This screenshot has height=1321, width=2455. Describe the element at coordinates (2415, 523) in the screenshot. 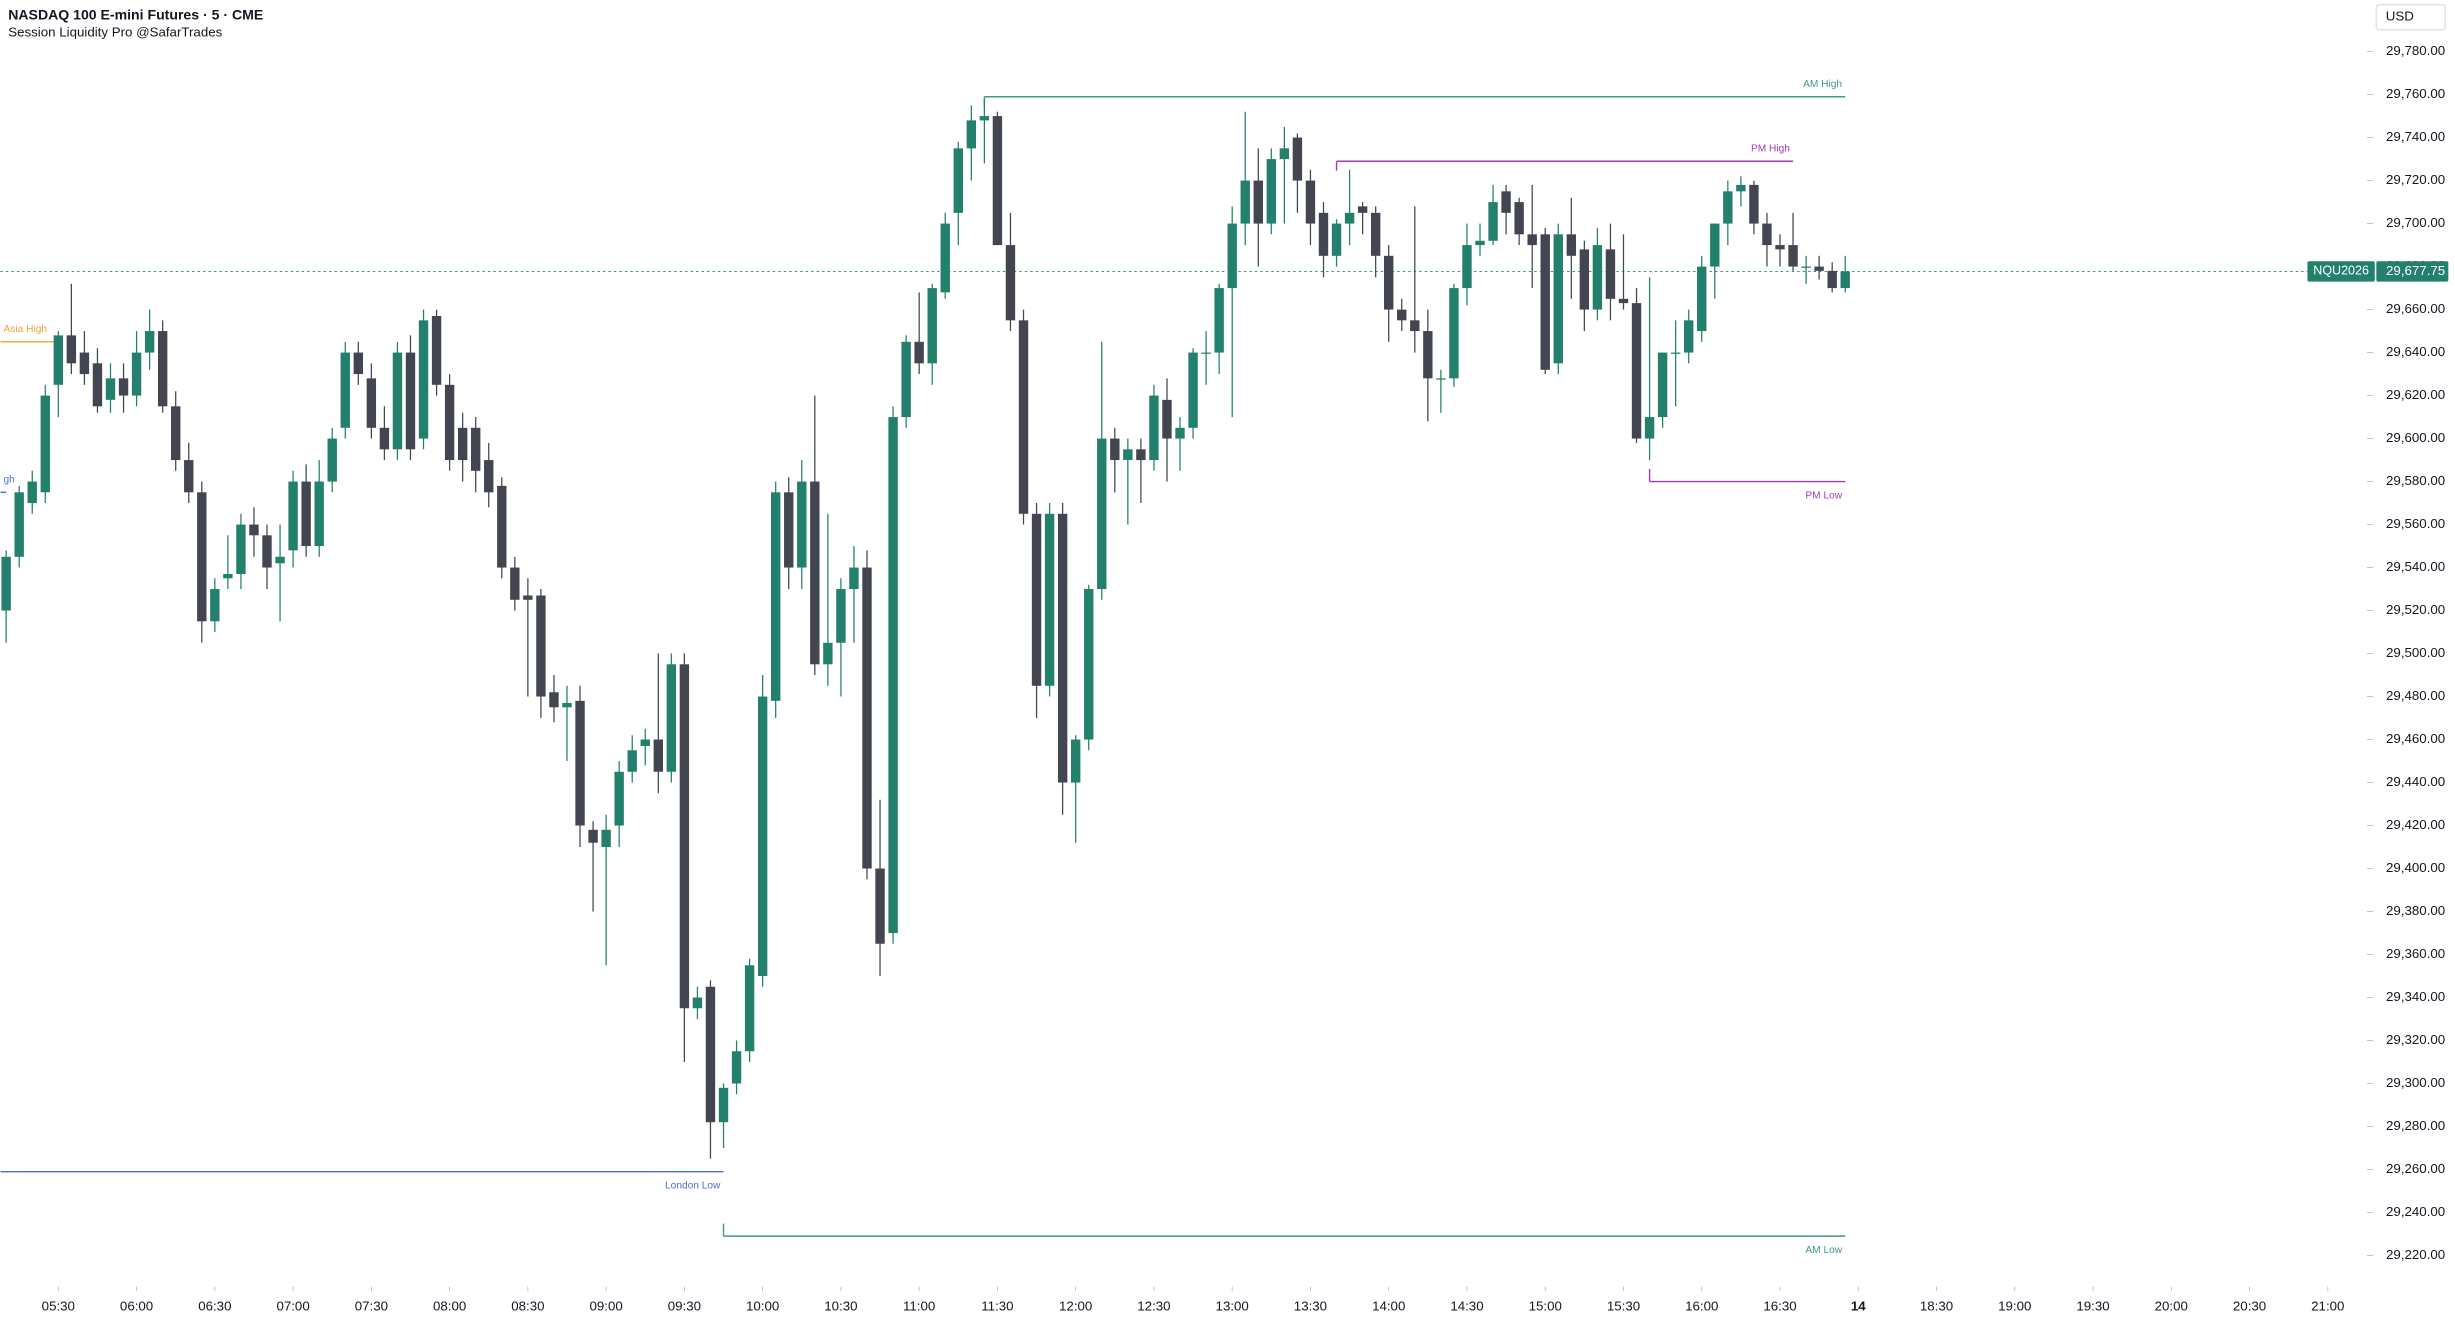

I see `y-tick-label: 29,560.00` at that location.